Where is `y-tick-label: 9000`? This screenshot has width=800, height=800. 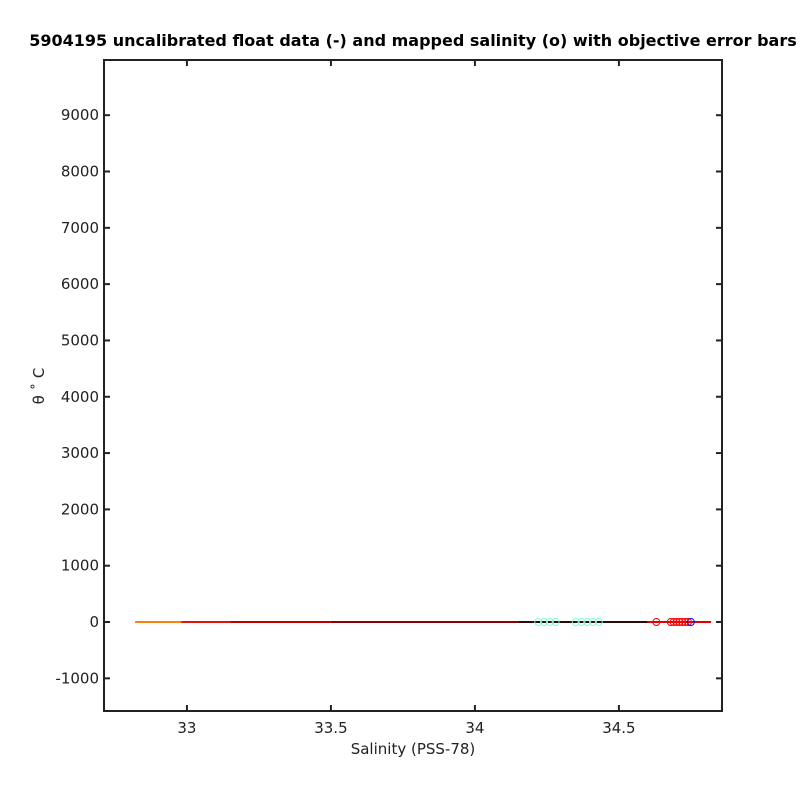 y-tick-label: 9000 is located at coordinates (80, 115).